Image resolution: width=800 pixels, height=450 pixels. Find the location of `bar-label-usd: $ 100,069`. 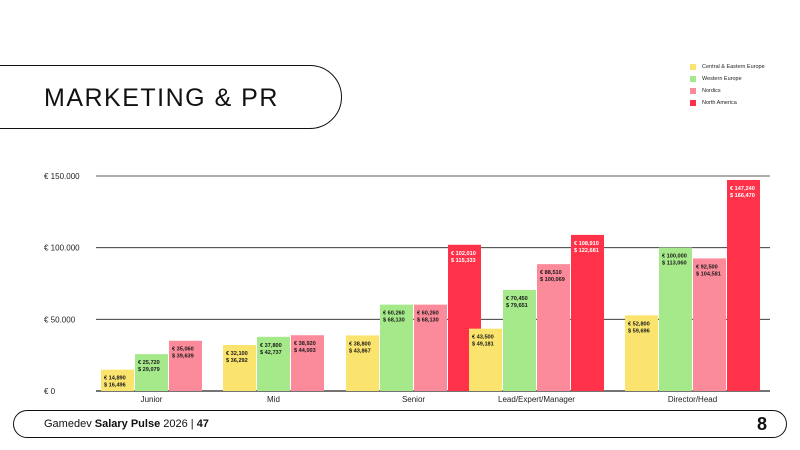

bar-label-usd: $ 100,069 is located at coordinates (552, 280).